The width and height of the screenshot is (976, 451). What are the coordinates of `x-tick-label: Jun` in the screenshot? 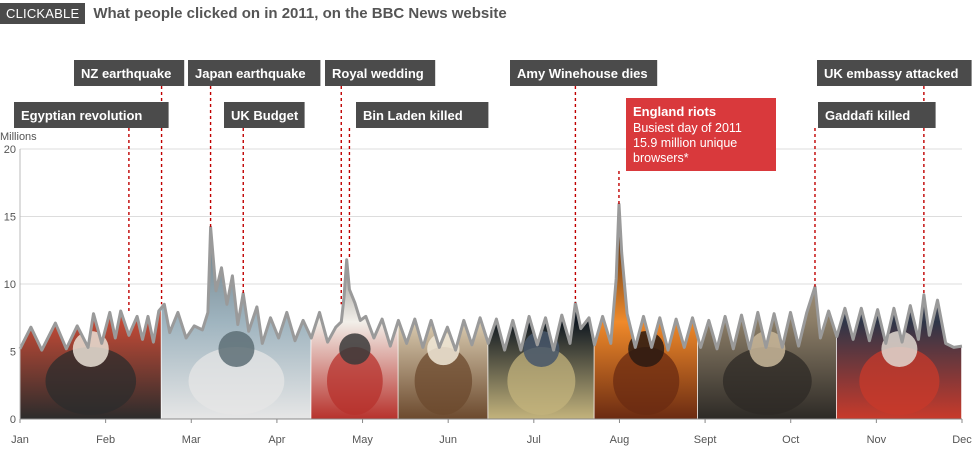 It's located at (448, 440).